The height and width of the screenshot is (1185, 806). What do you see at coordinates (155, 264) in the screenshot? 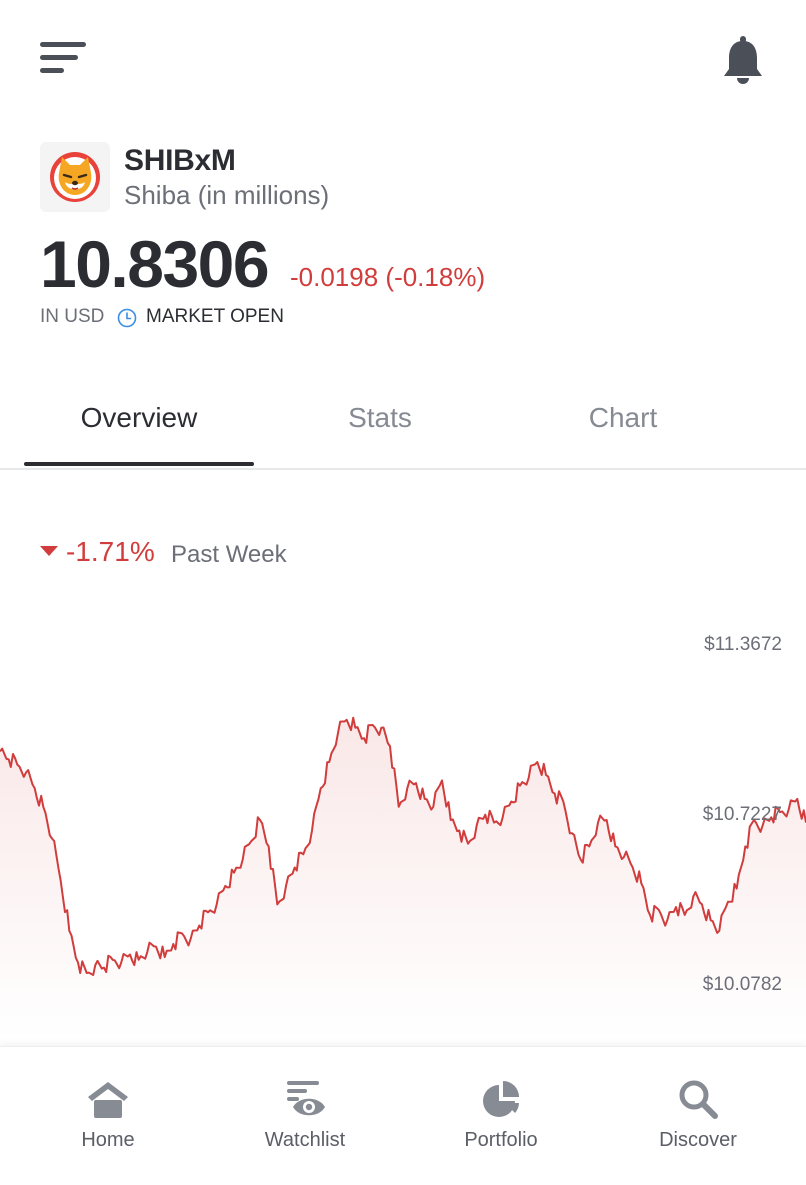
I see `asset-price: 10.8306` at bounding box center [155, 264].